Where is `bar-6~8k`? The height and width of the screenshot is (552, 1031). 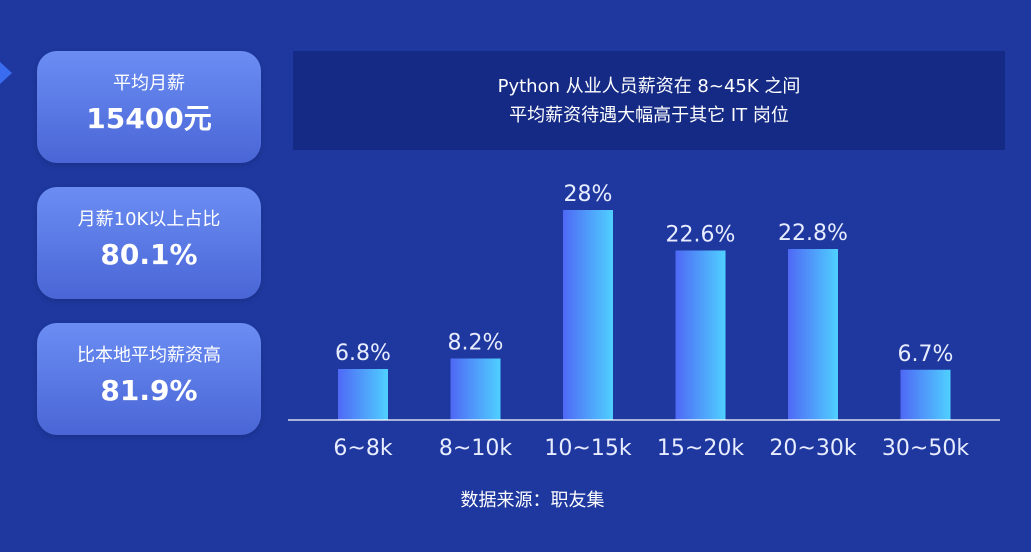
bar-6~8k is located at coordinates (363, 394).